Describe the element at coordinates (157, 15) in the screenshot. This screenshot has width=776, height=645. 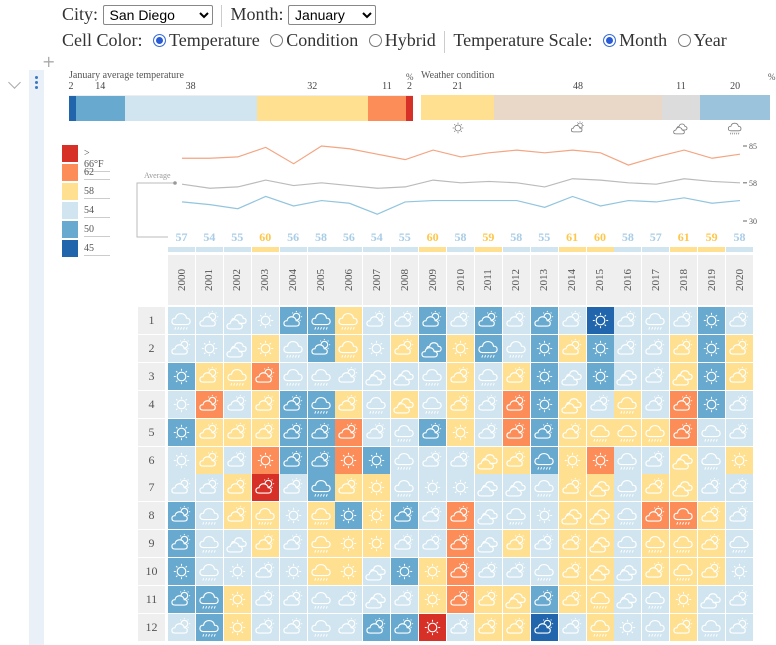
I see `city-select: San Diego` at that location.